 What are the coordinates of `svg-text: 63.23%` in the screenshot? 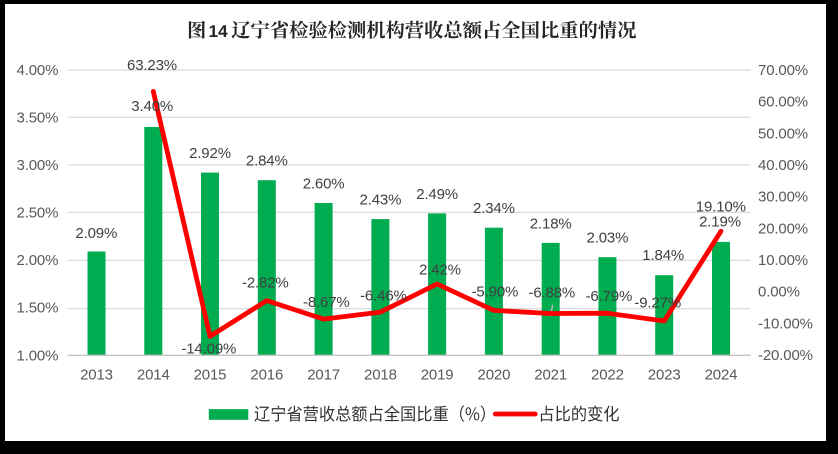 It's located at (152, 65).